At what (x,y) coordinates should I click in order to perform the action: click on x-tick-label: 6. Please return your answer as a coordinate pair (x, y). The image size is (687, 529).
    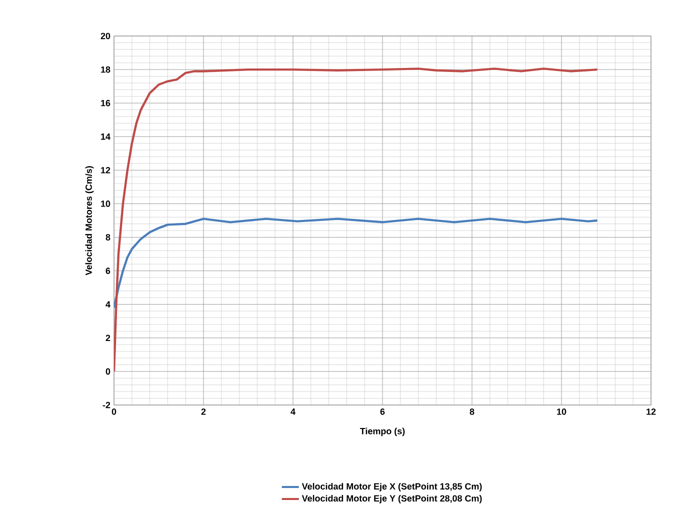
    Looking at the image, I should click on (382, 411).